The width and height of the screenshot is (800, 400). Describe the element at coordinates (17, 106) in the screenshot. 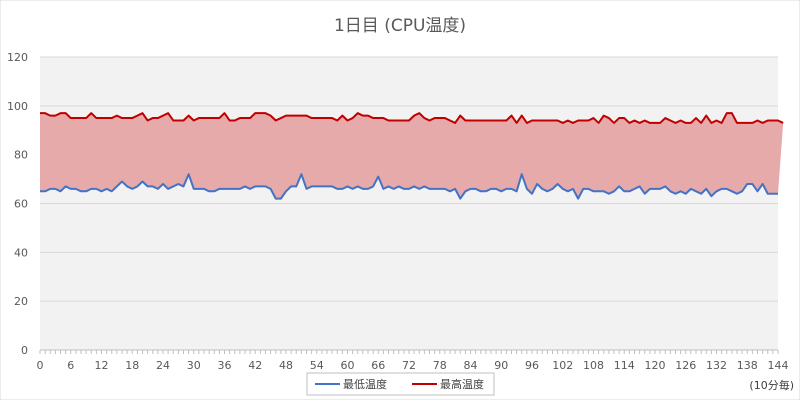

I see `y-tick-label-100: 100` at that location.